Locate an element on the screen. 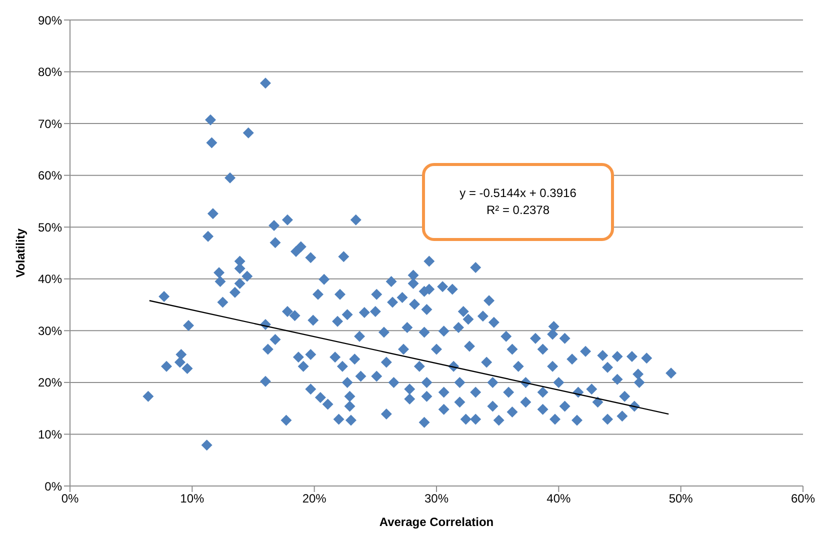 The image size is (827, 538). y-tick-label: 50% is located at coordinates (50, 227).